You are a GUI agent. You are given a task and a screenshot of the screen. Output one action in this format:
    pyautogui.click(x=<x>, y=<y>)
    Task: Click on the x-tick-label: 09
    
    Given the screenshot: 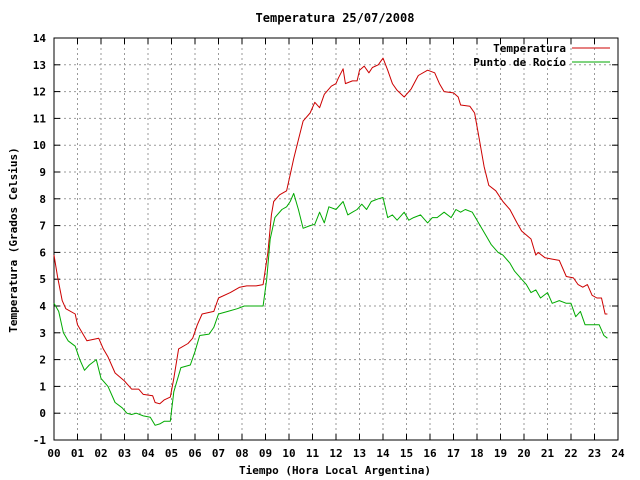 What is the action you would take?
    pyautogui.click(x=265, y=453)
    